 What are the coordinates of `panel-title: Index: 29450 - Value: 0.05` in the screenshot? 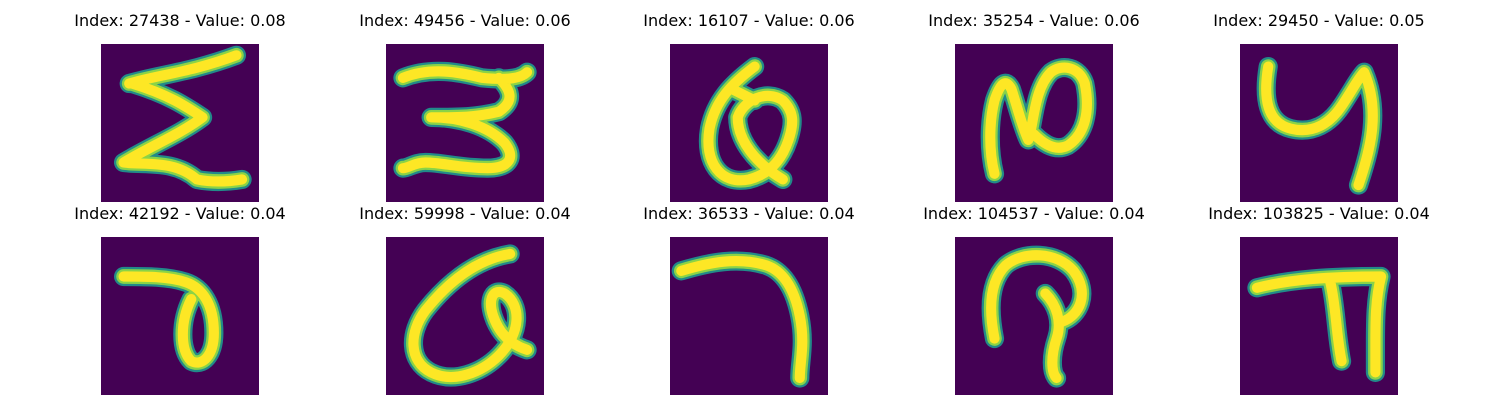 It's located at (1319, 20).